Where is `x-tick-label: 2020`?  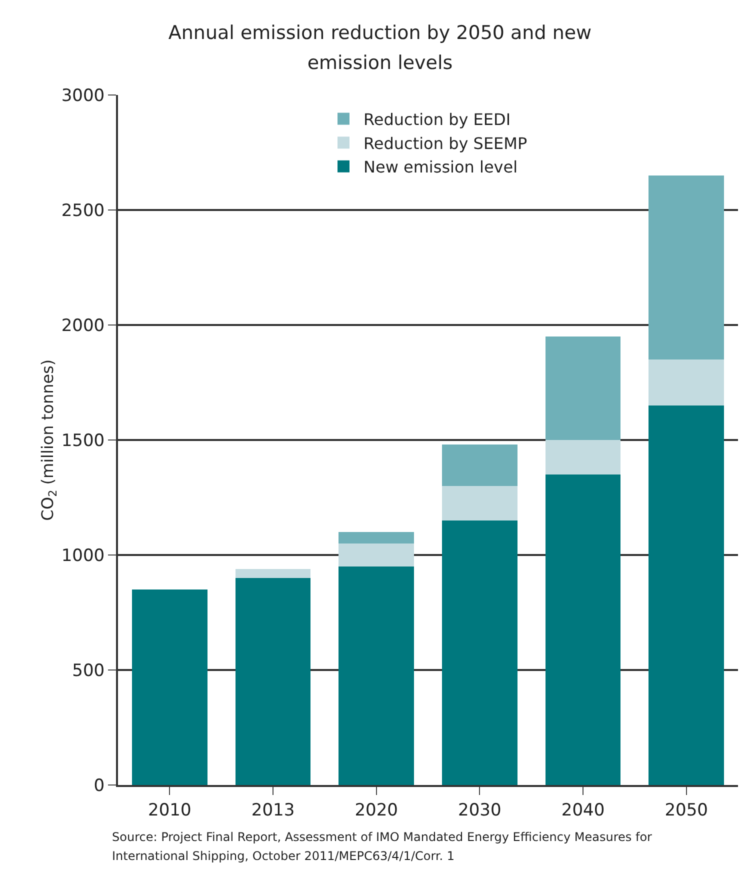 x-tick-label: 2020 is located at coordinates (376, 810).